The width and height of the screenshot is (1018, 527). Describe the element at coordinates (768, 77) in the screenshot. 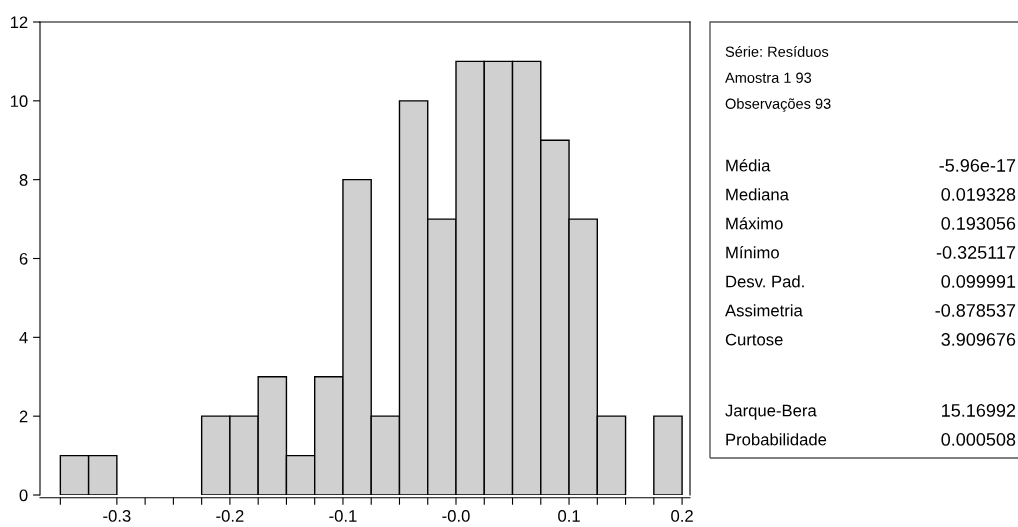

I see `text: Amostra 1 93` at that location.